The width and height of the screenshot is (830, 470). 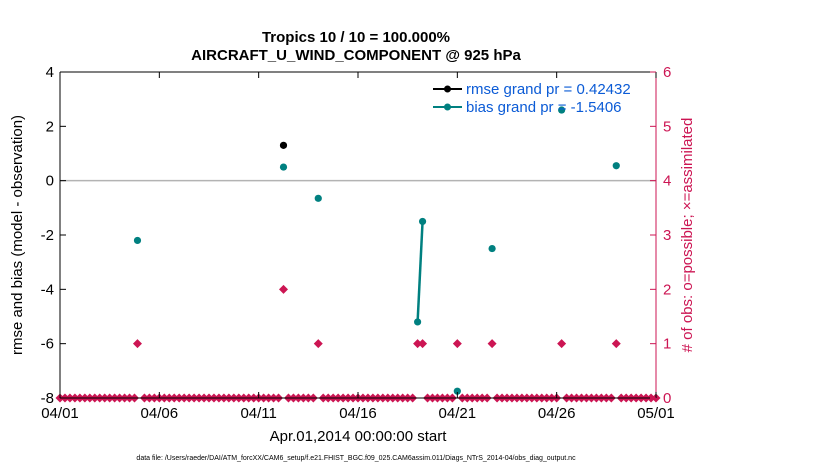 I want to click on y-tick-label-right: 2, so click(x=667, y=289).